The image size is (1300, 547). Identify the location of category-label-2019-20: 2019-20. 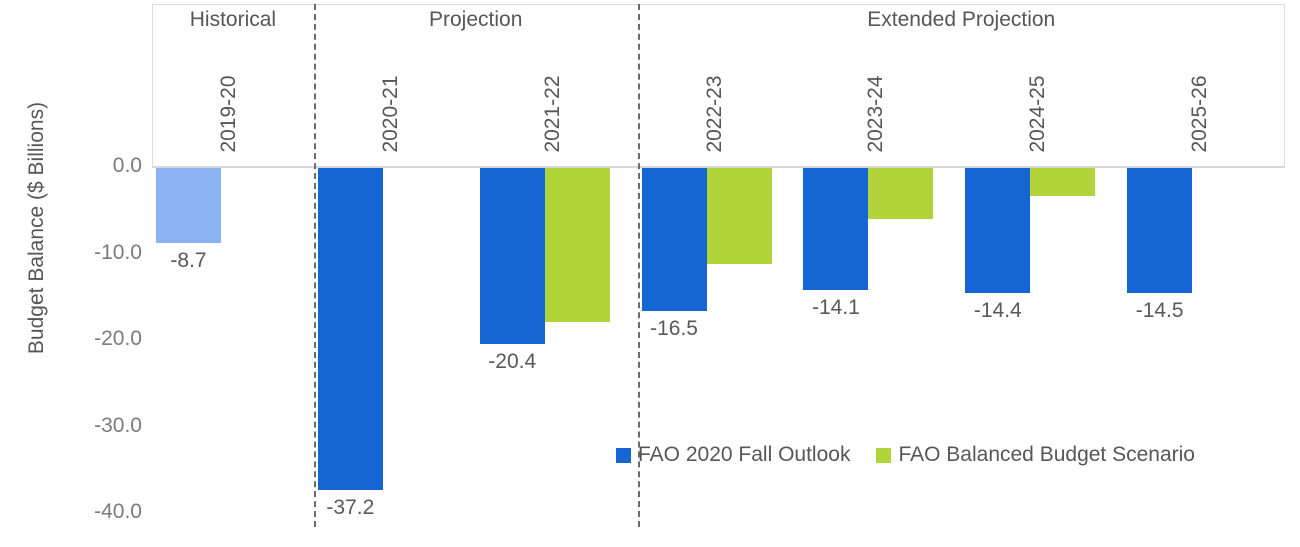
(228, 114).